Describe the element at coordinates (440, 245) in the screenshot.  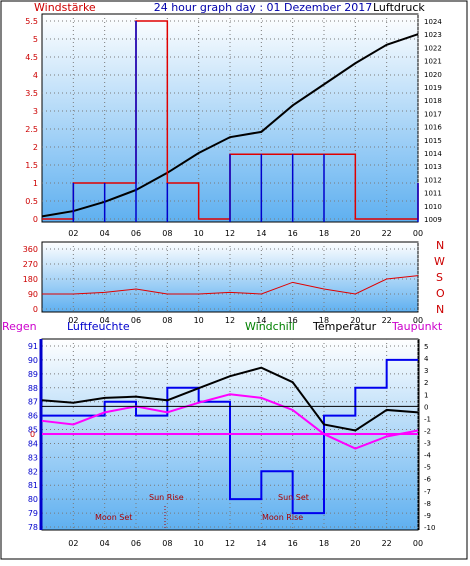
I see `compass-n-top: N` at that location.